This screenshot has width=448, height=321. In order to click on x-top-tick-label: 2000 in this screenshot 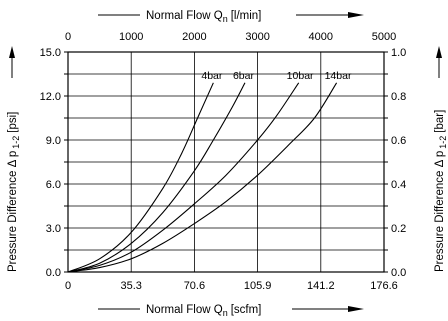, I will do `click(194, 37)`.